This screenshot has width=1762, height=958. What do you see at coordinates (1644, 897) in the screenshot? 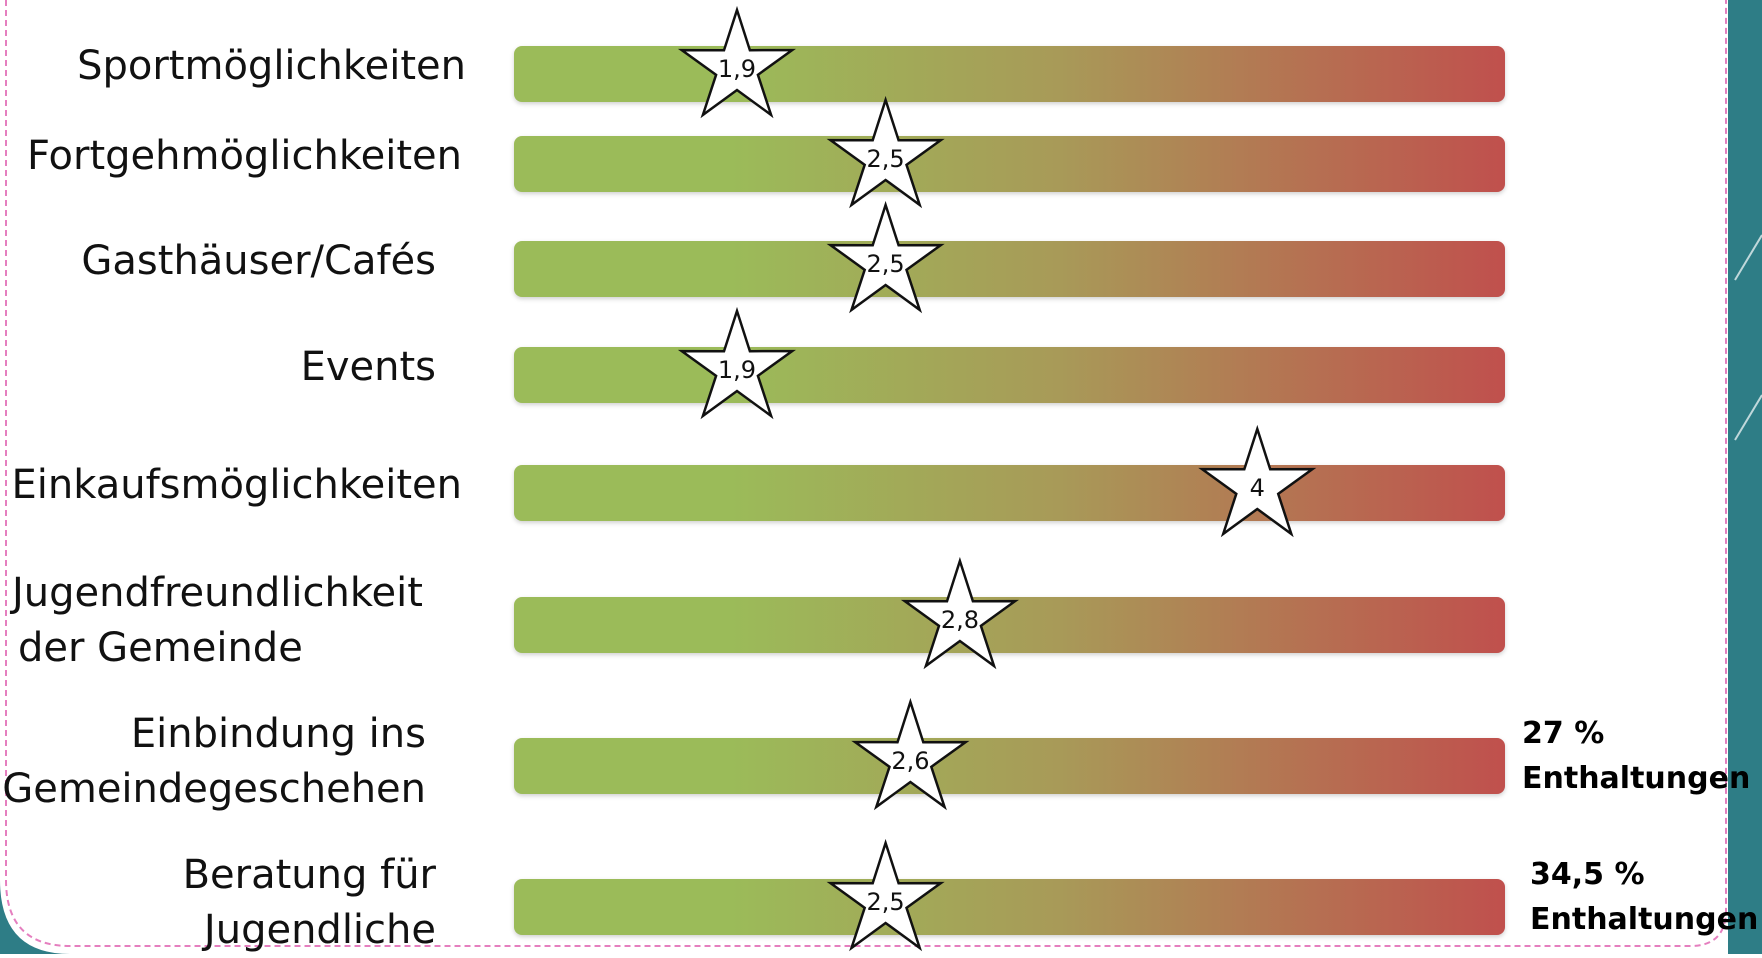
I see `abstention-note: 34,5 % Enthaltungen` at bounding box center [1644, 897].